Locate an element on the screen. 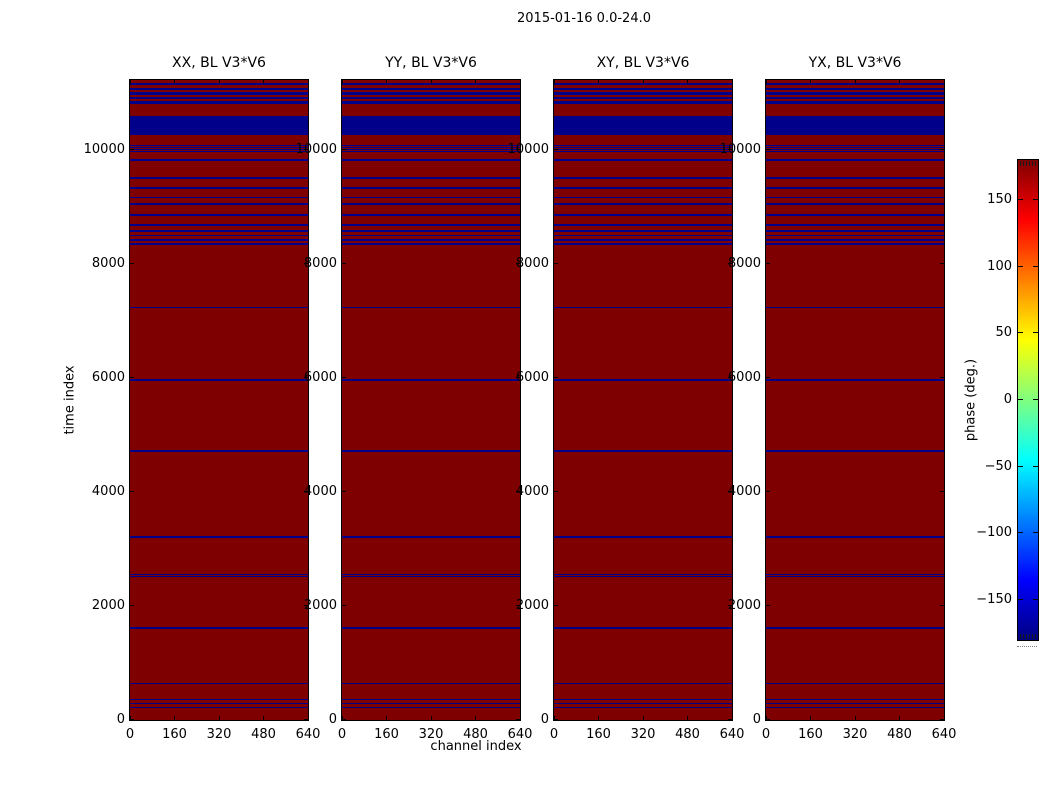 This screenshot has height=800, width=1050. colorbar-tick-label: −150 is located at coordinates (994, 599).